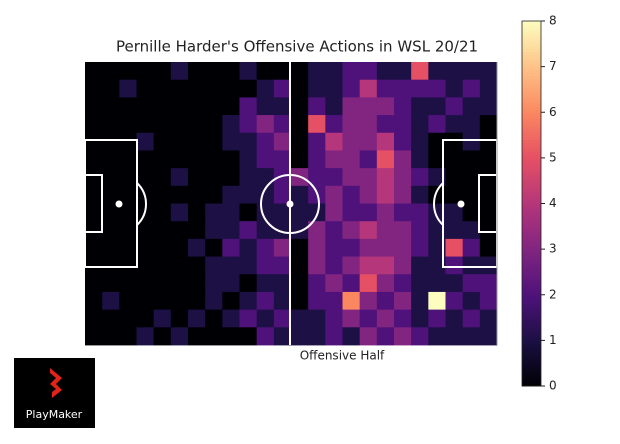  I want to click on logo-mark, so click(56, 383).